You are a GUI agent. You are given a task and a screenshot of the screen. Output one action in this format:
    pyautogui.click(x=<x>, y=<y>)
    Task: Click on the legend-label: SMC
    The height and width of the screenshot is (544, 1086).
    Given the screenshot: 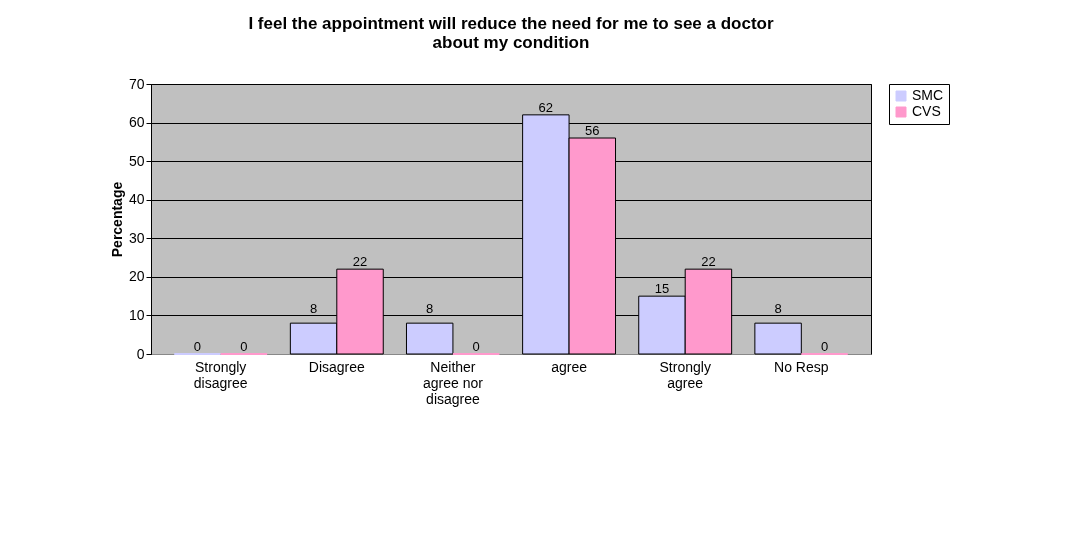 What is the action you would take?
    pyautogui.click(x=928, y=95)
    